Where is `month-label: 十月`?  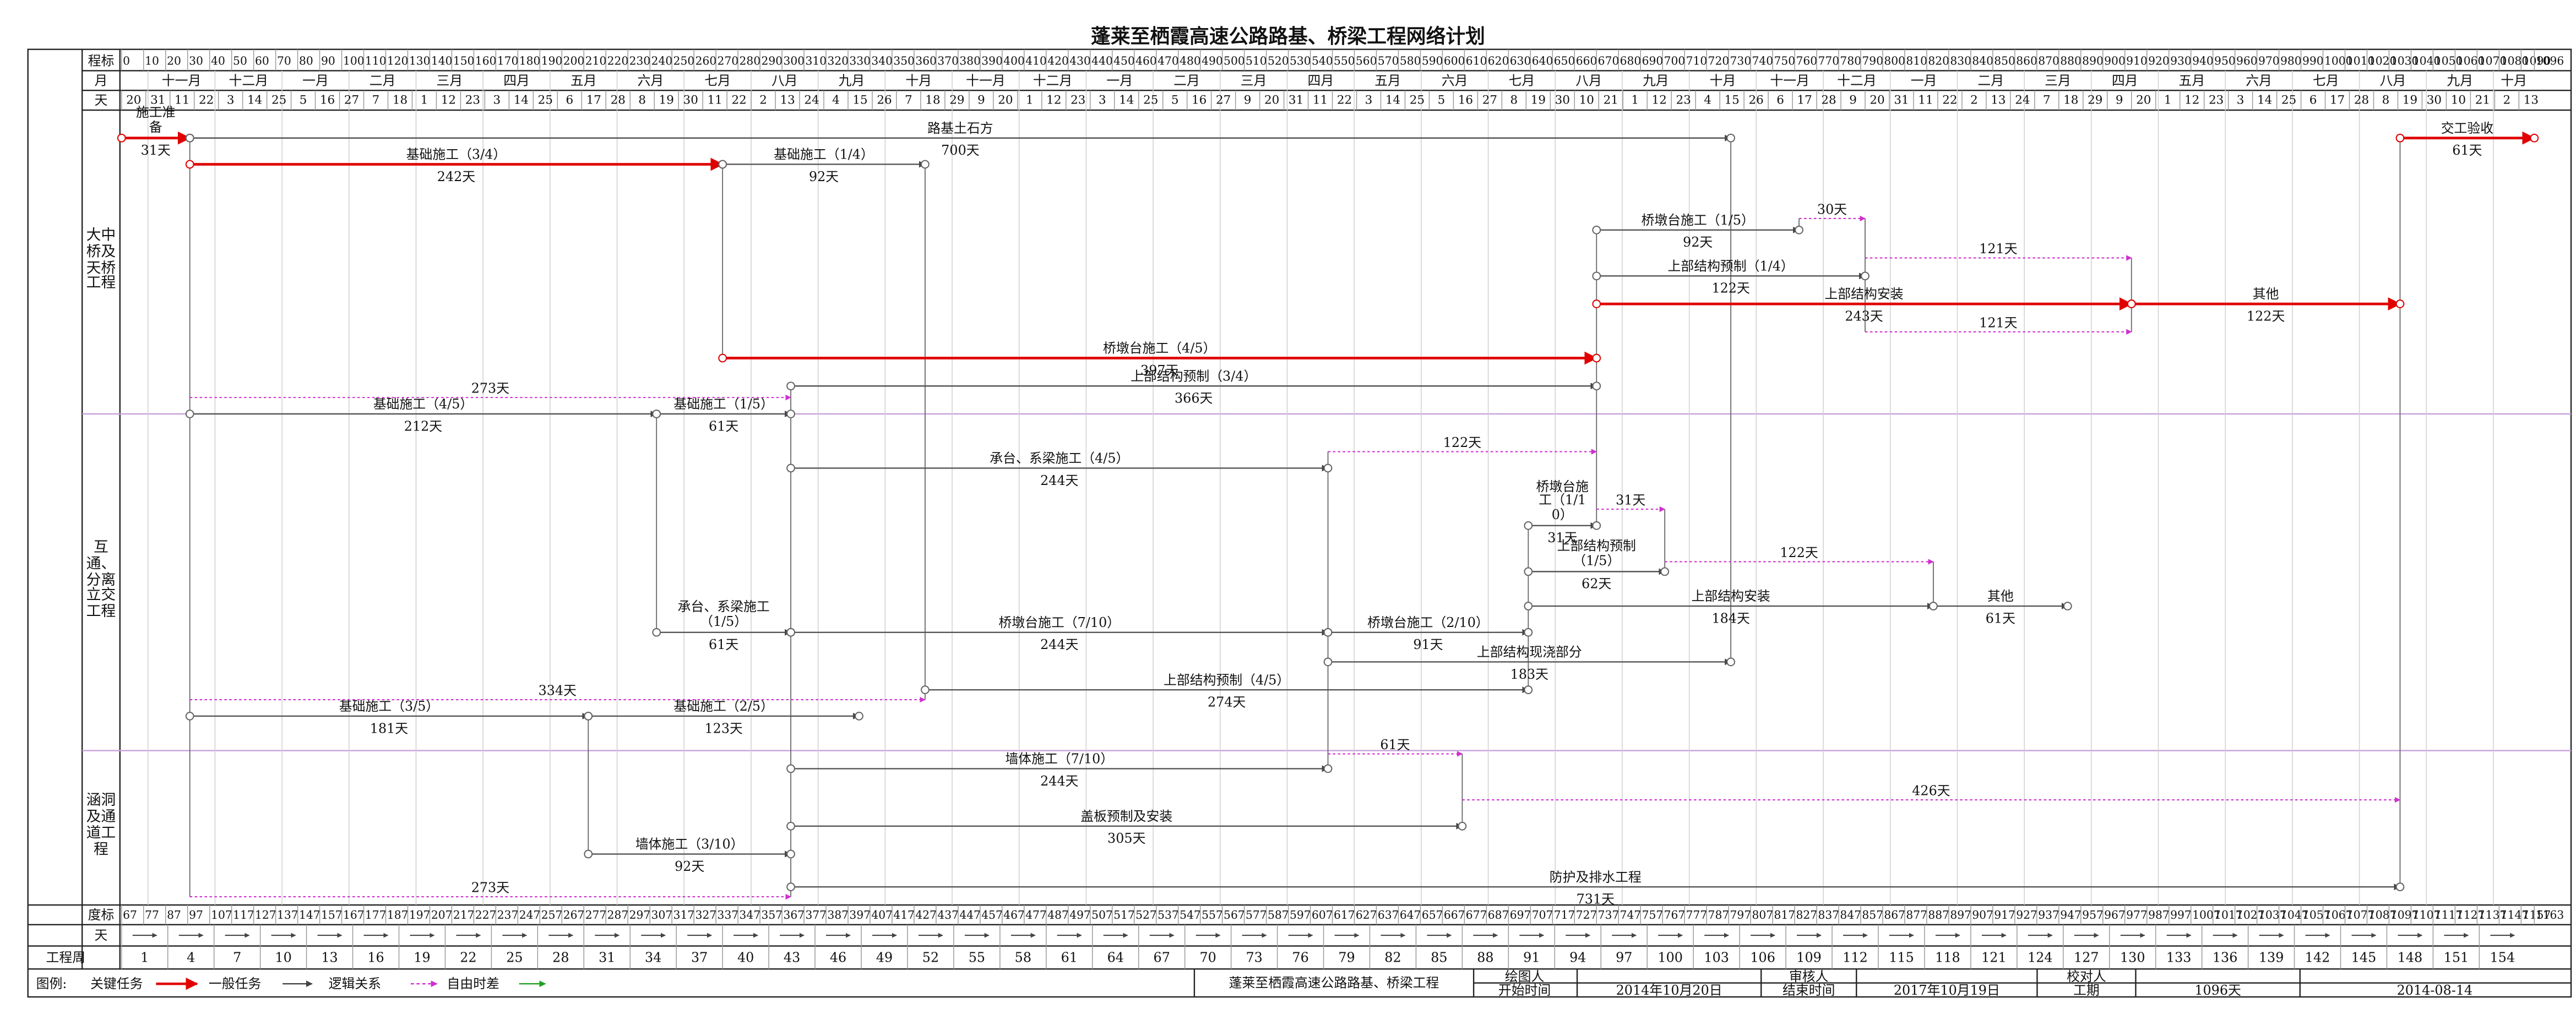
month-label: 十月 is located at coordinates (1723, 81).